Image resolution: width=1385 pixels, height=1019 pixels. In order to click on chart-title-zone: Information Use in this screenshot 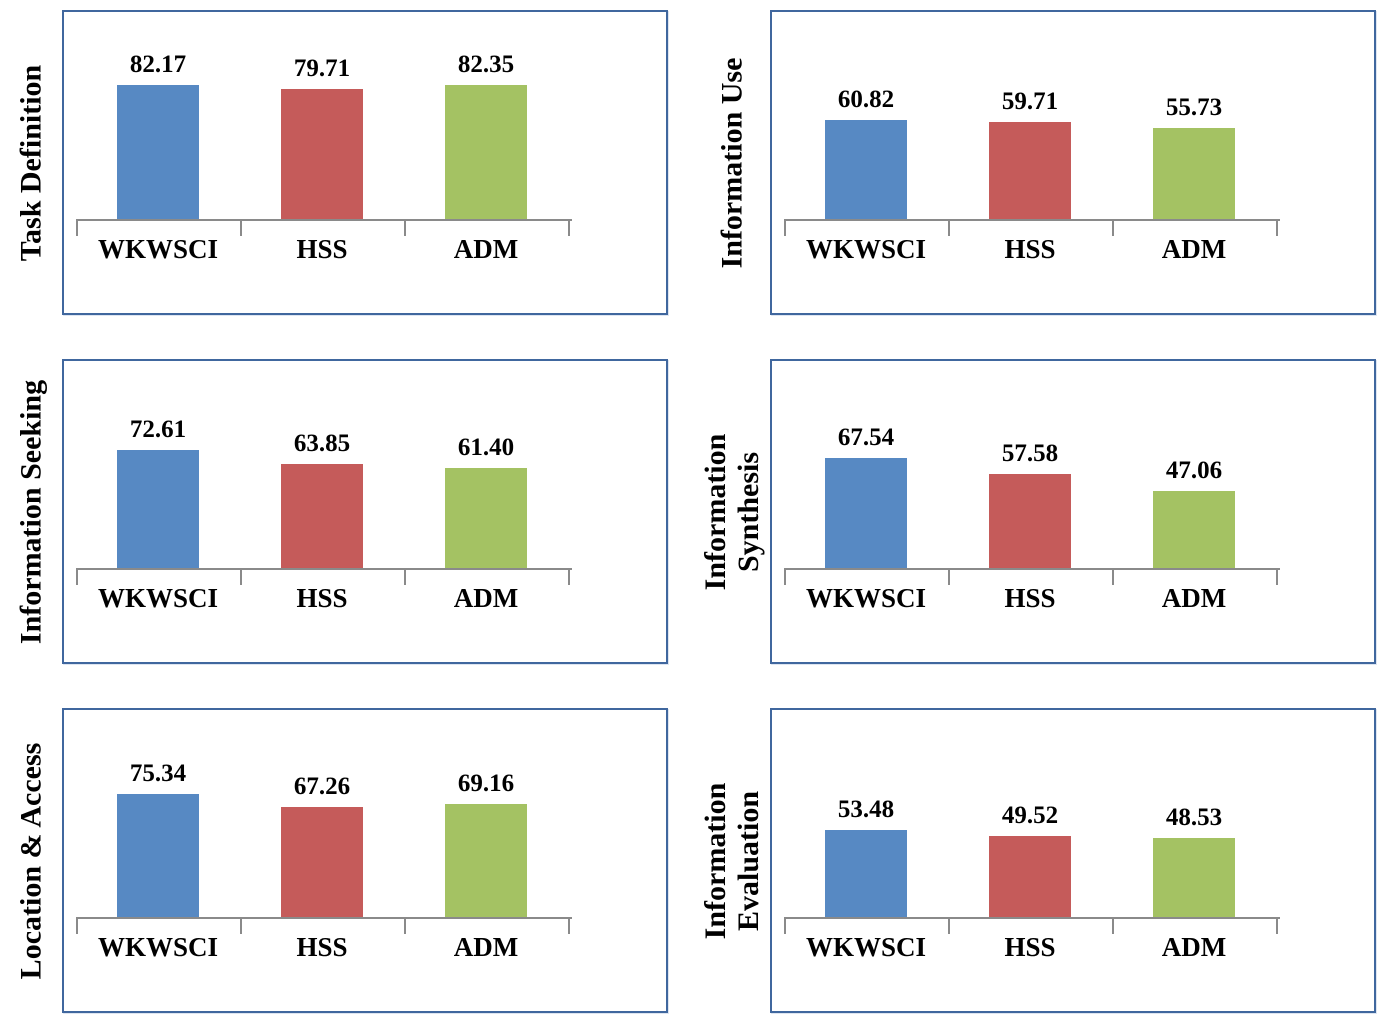, I will do `click(731, 162)`.